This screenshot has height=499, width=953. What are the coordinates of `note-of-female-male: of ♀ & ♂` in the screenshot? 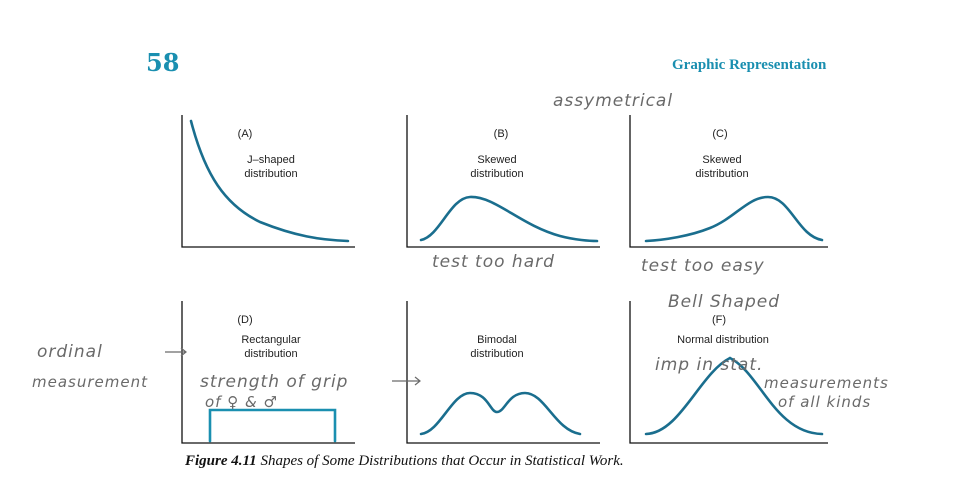 It's located at (241, 402).